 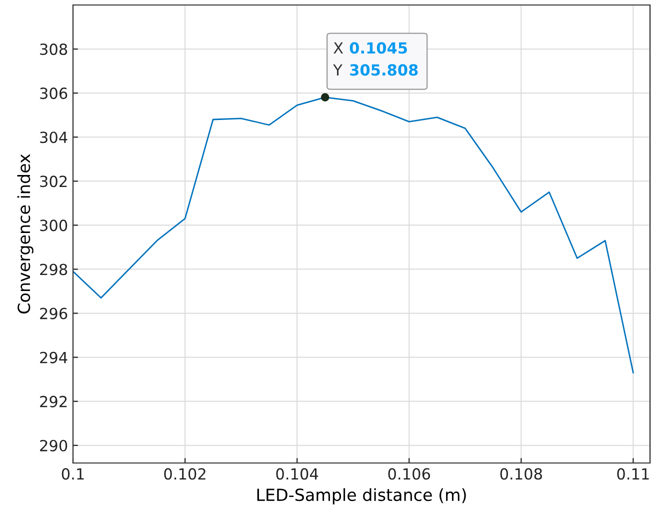 I want to click on y-tick-label: 306, so click(x=54, y=94).